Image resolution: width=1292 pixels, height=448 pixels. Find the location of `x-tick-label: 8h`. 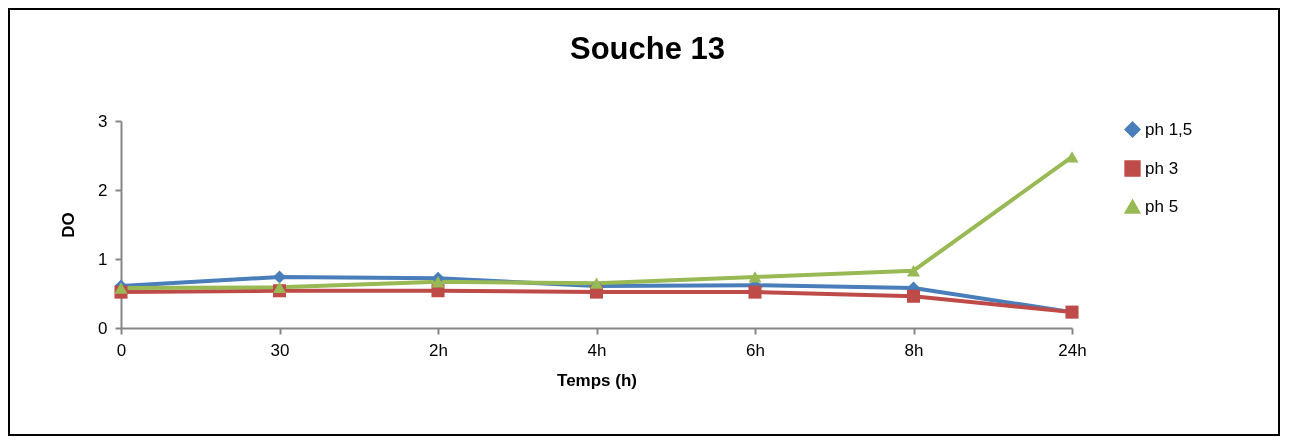

x-tick-label: 8h is located at coordinates (914, 350).